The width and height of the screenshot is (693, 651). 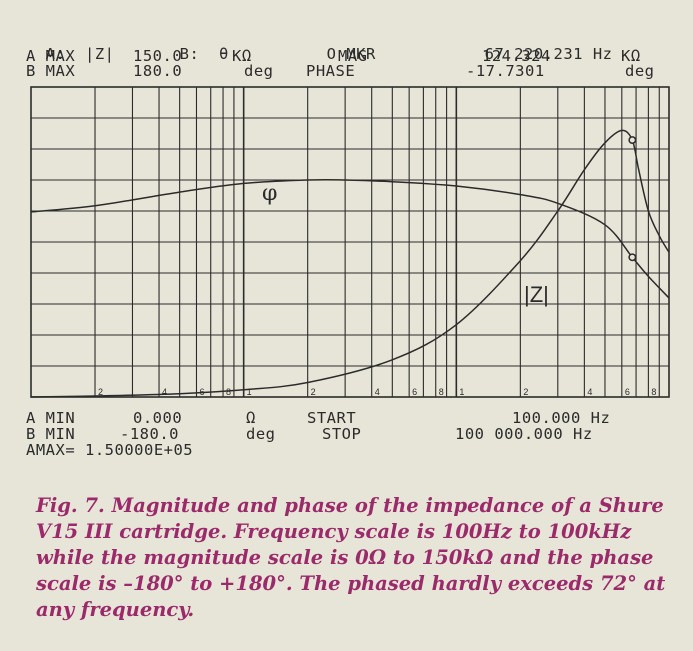 What do you see at coordinates (251, 418) in the screenshot?
I see `a-min-unit: Ω` at bounding box center [251, 418].